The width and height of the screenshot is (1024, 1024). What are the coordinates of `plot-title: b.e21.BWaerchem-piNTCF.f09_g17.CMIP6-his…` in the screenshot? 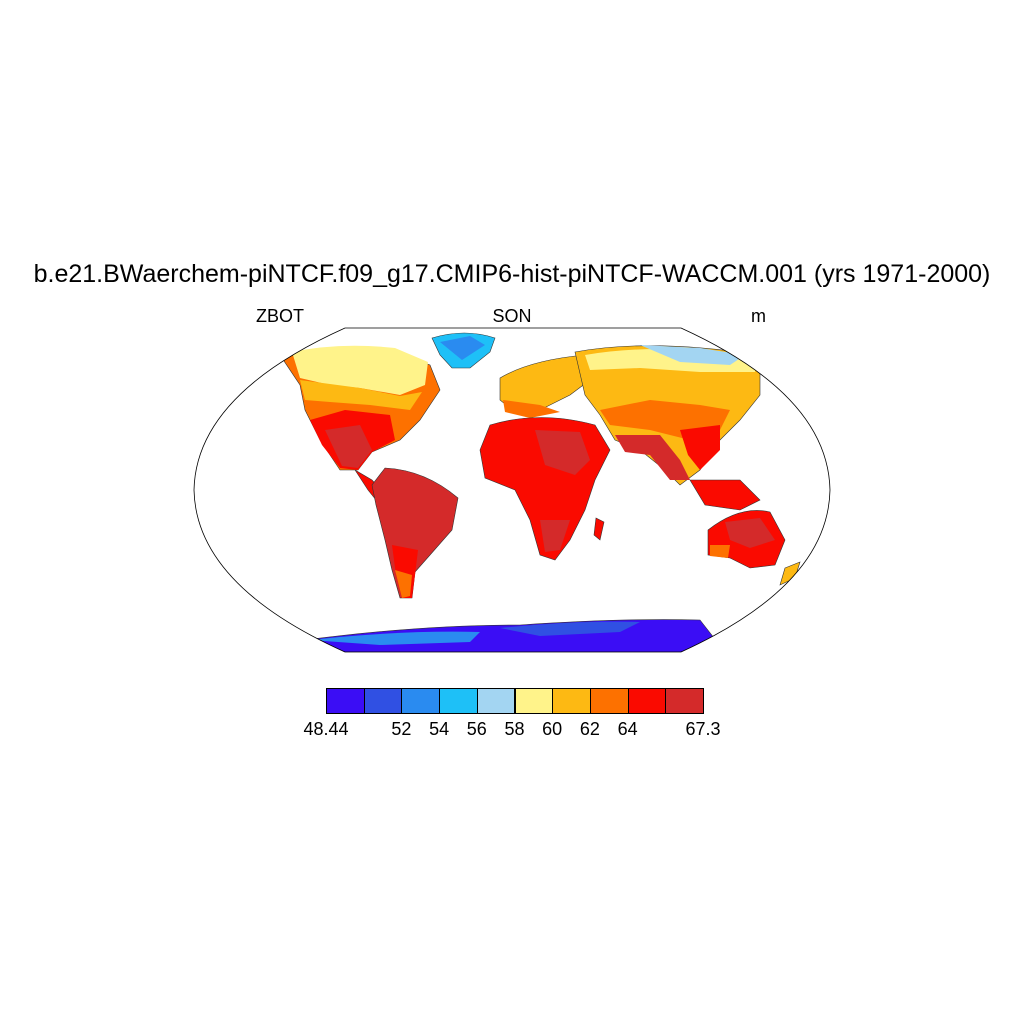 It's located at (512, 274).